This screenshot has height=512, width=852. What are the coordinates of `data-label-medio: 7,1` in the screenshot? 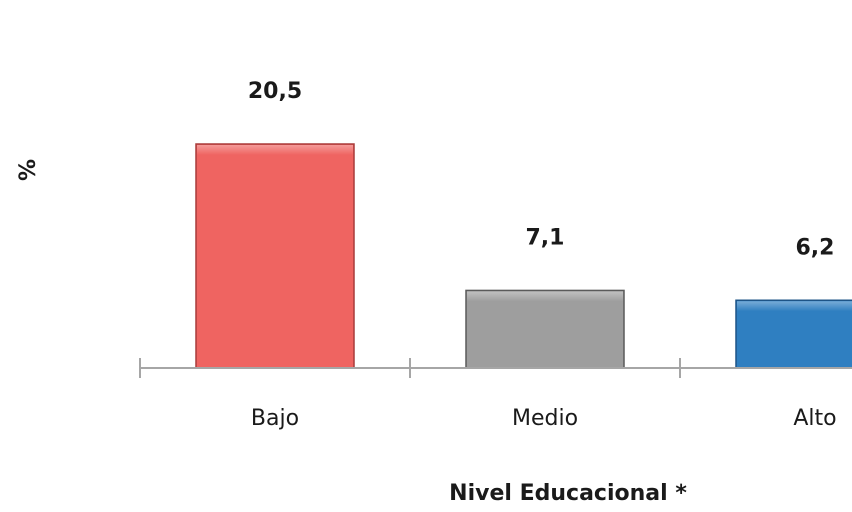 It's located at (545, 237).